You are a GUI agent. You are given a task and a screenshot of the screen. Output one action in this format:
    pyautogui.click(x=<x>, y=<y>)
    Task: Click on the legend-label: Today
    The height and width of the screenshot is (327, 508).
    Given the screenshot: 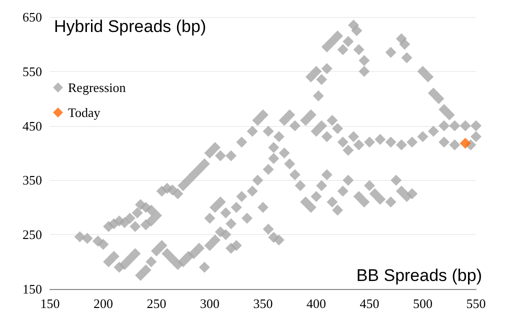 What is the action you would take?
    pyautogui.click(x=84, y=112)
    